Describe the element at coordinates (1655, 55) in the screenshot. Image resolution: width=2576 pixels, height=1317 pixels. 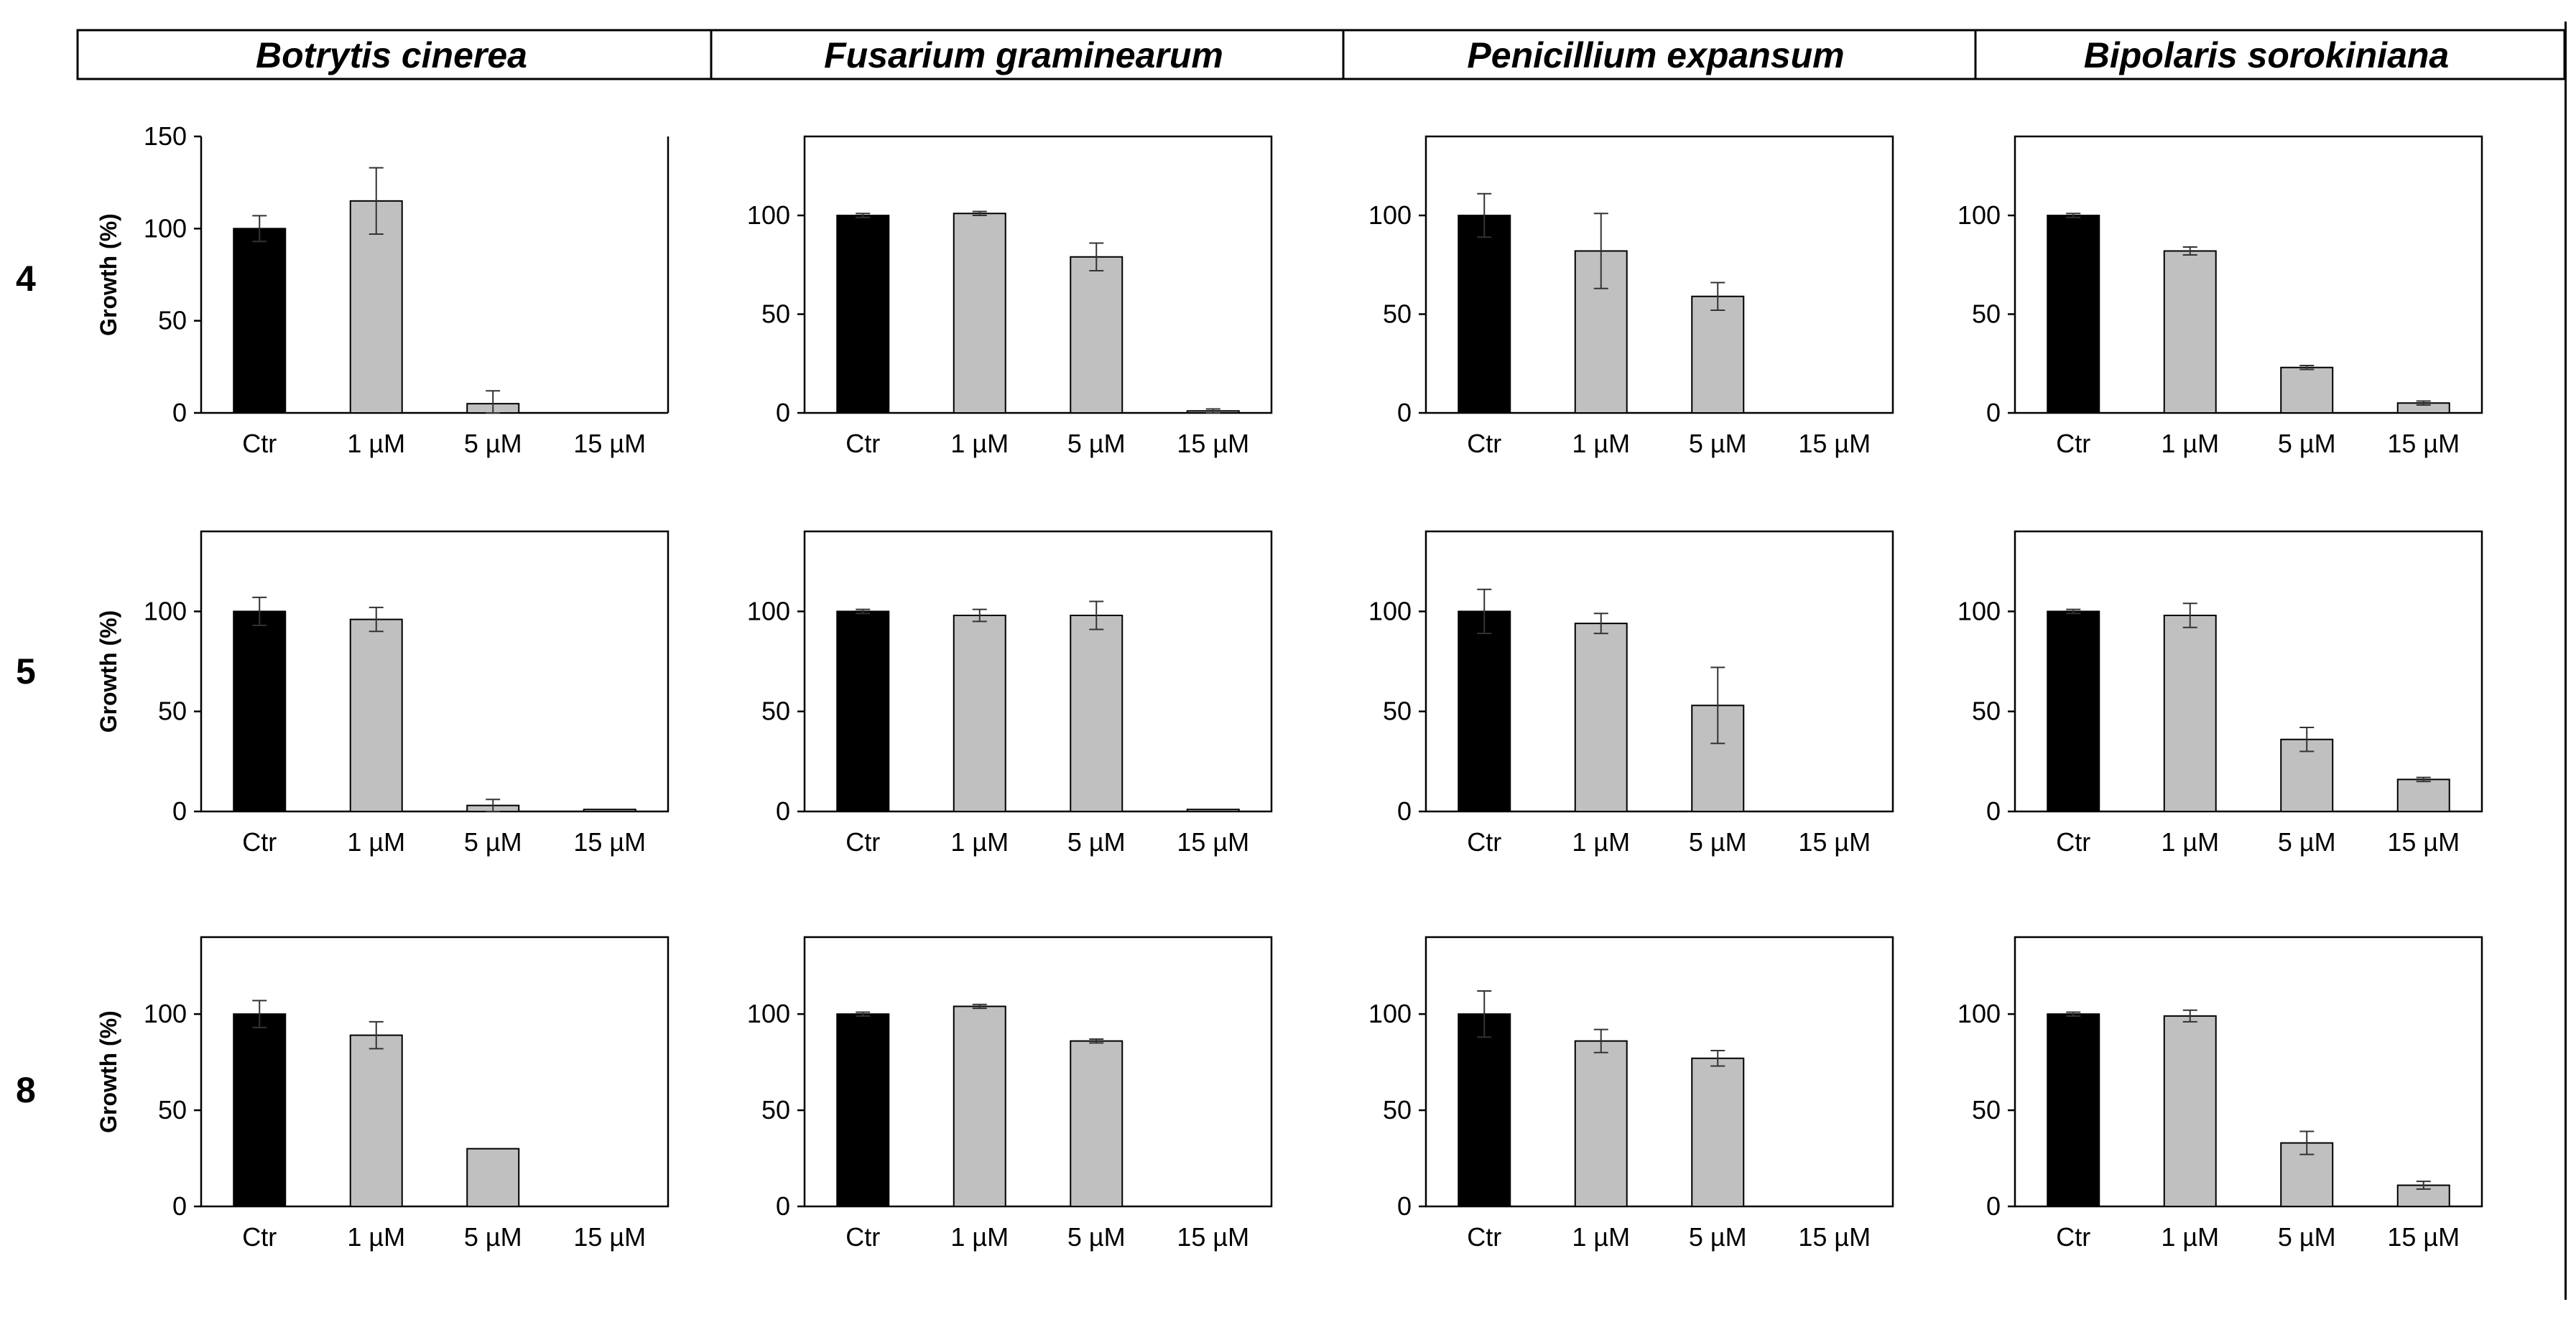
I see `column-header-penicillium: Penicillium expansum` at that location.